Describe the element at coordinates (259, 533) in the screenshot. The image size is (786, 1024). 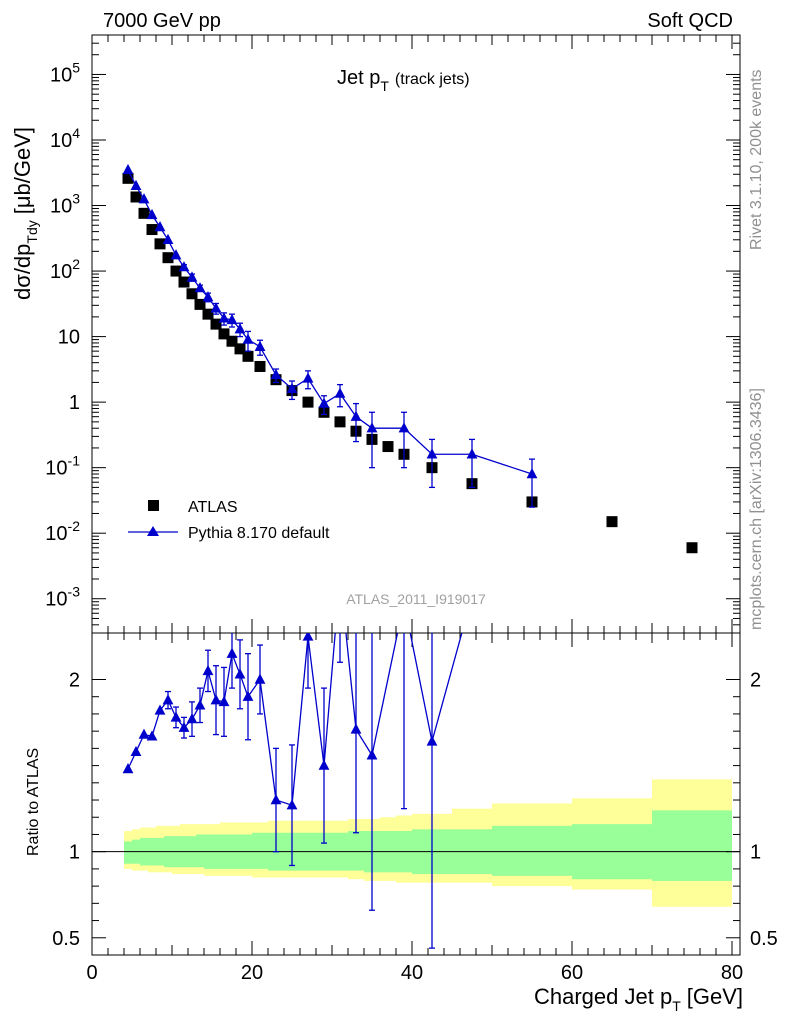
I see `legend-pythia-label: Pythia 8.170 default` at that location.